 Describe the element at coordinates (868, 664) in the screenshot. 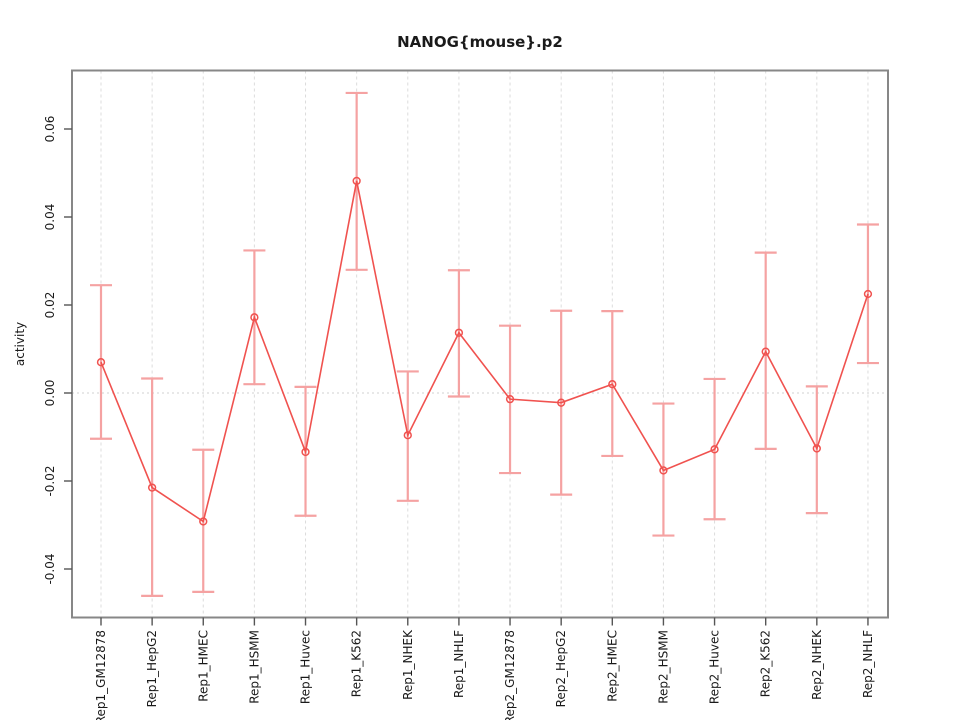

I see `x-tick-label: Rep2_NHLF` at that location.